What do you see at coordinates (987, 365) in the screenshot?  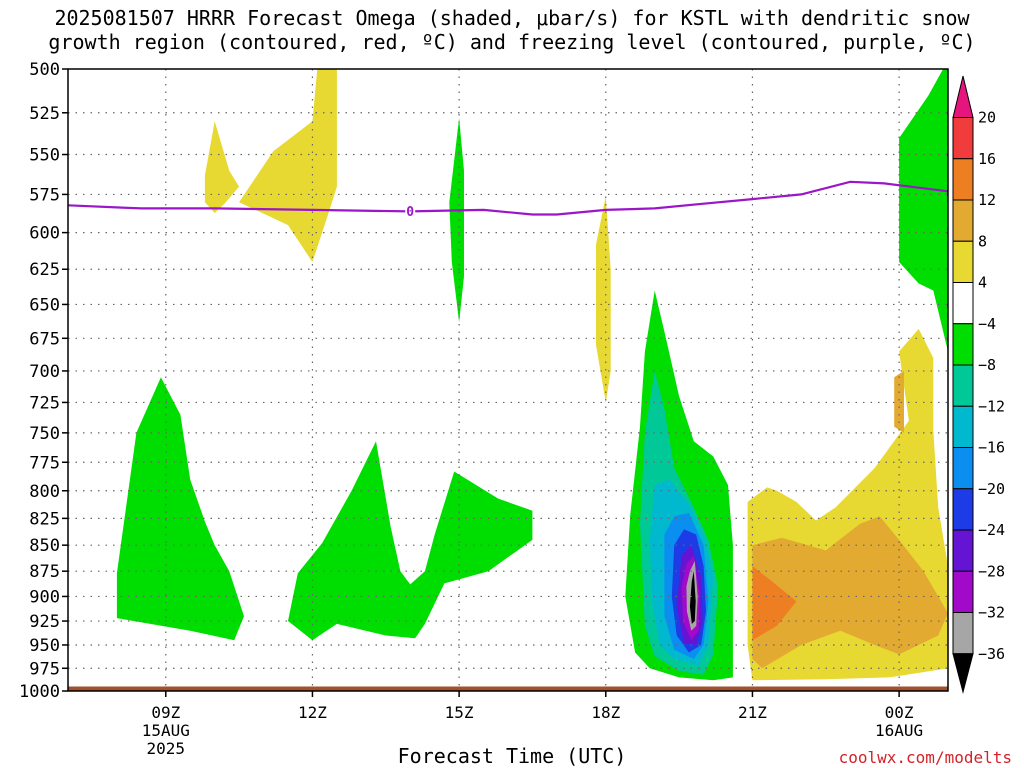 I see `colorbar-label-6: −8` at bounding box center [987, 365].